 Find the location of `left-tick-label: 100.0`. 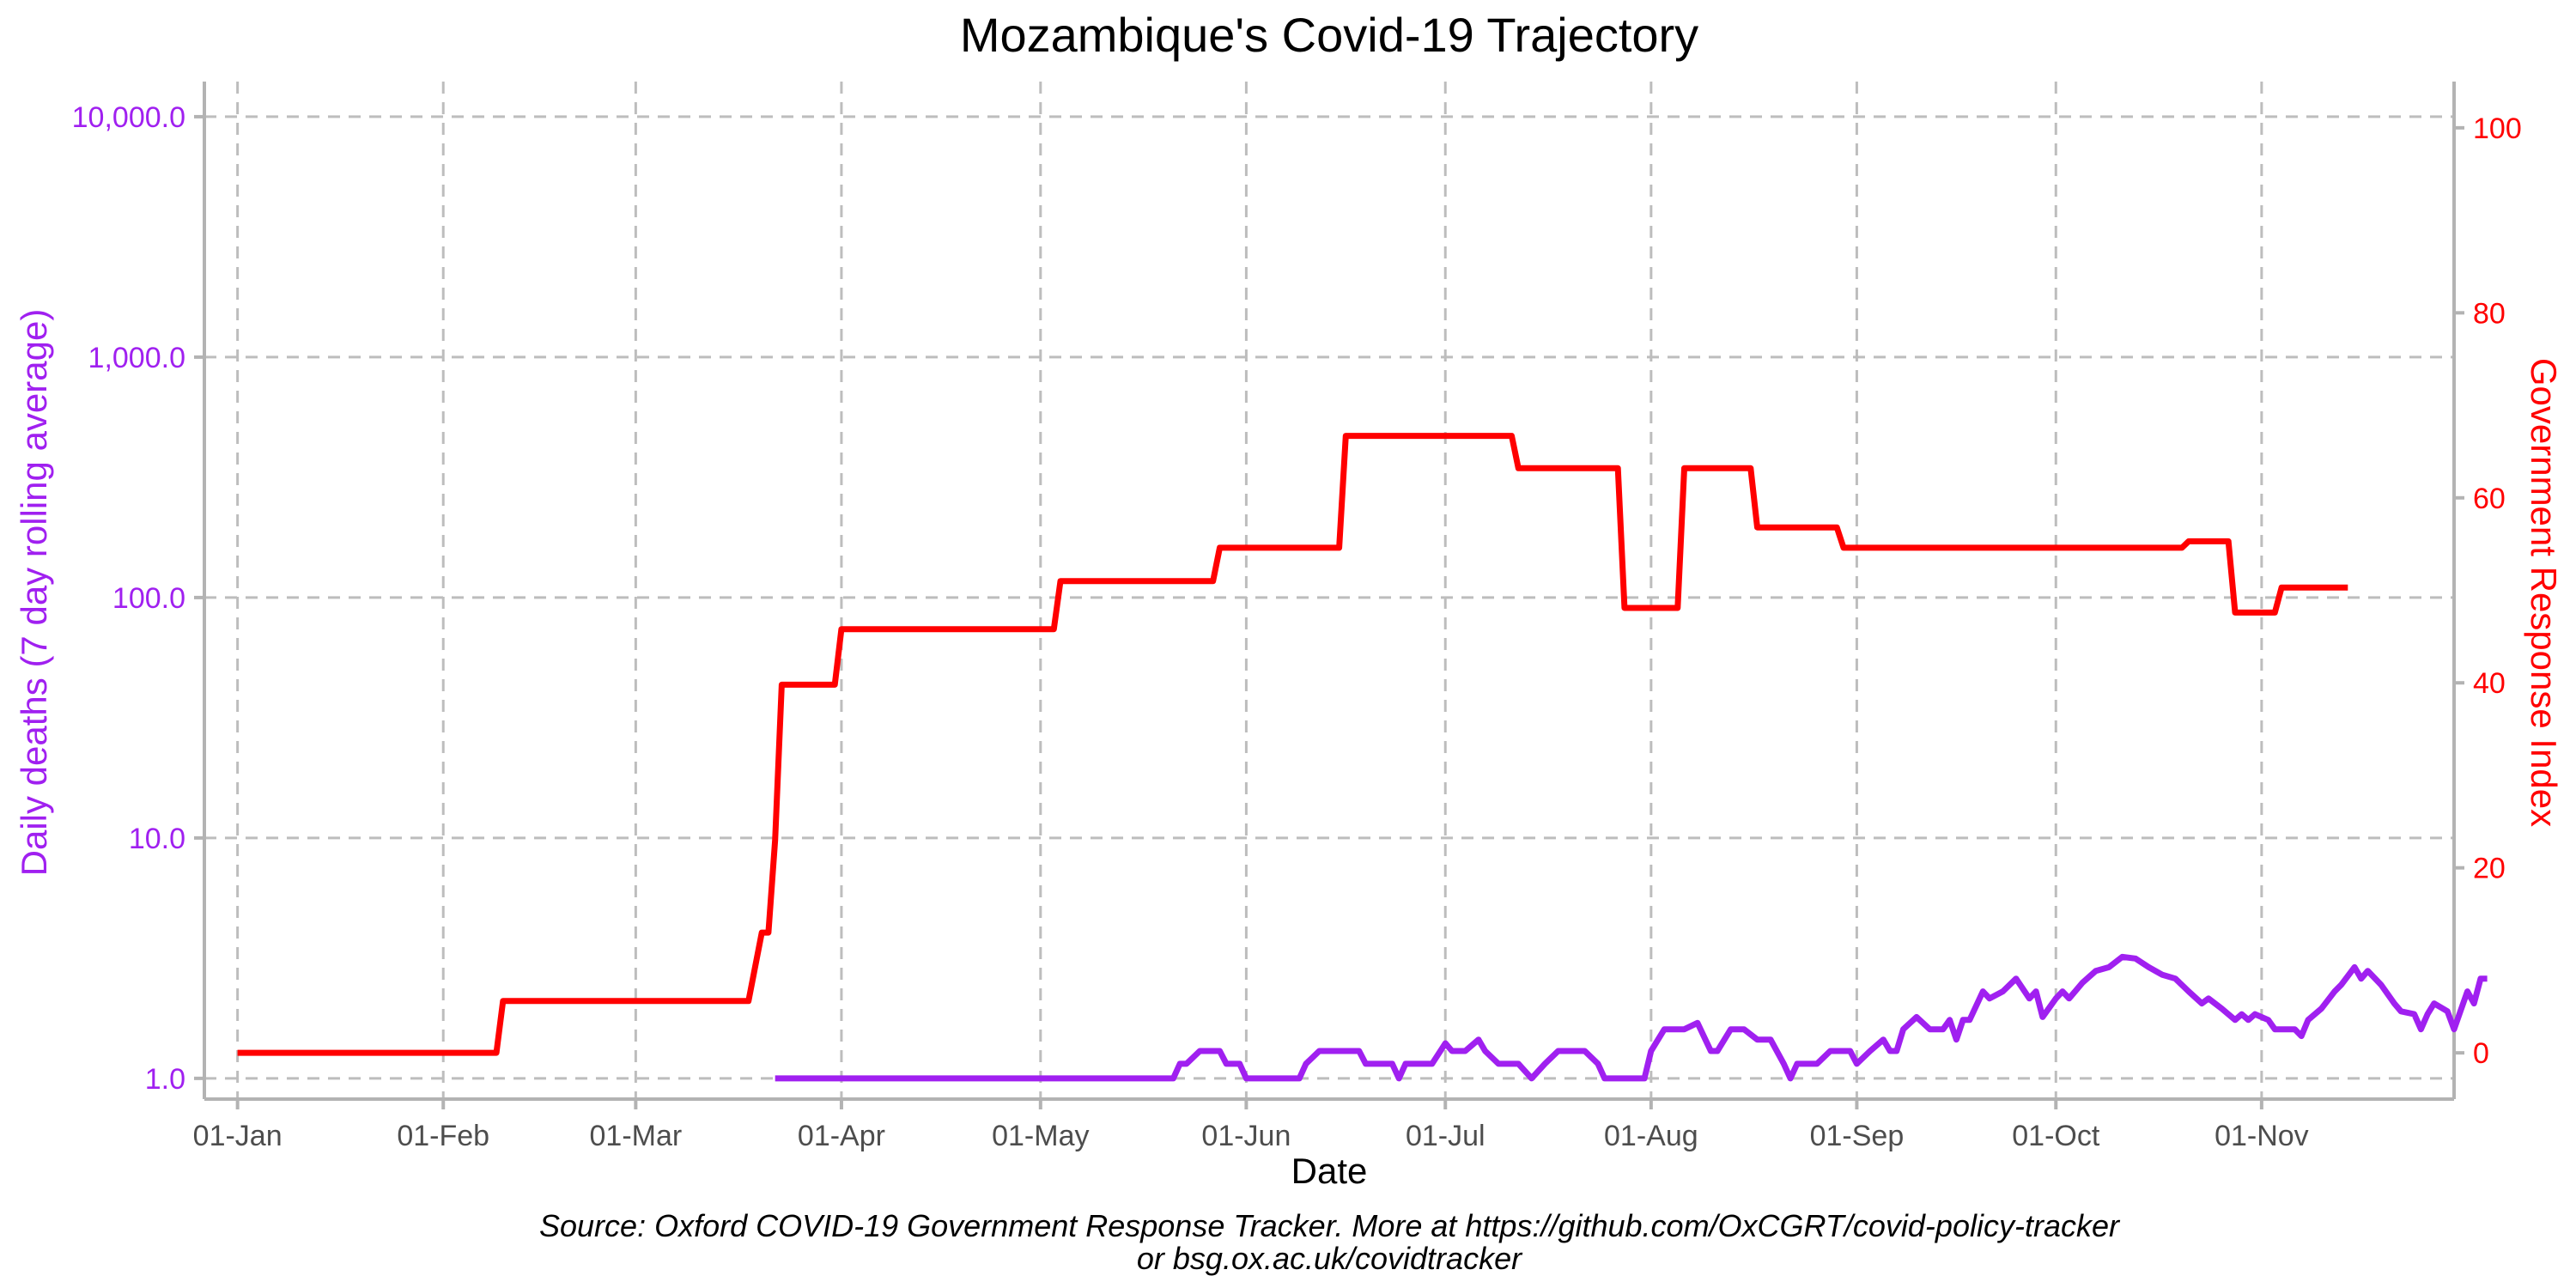

left-tick-label: 100.0 is located at coordinates (148, 598).